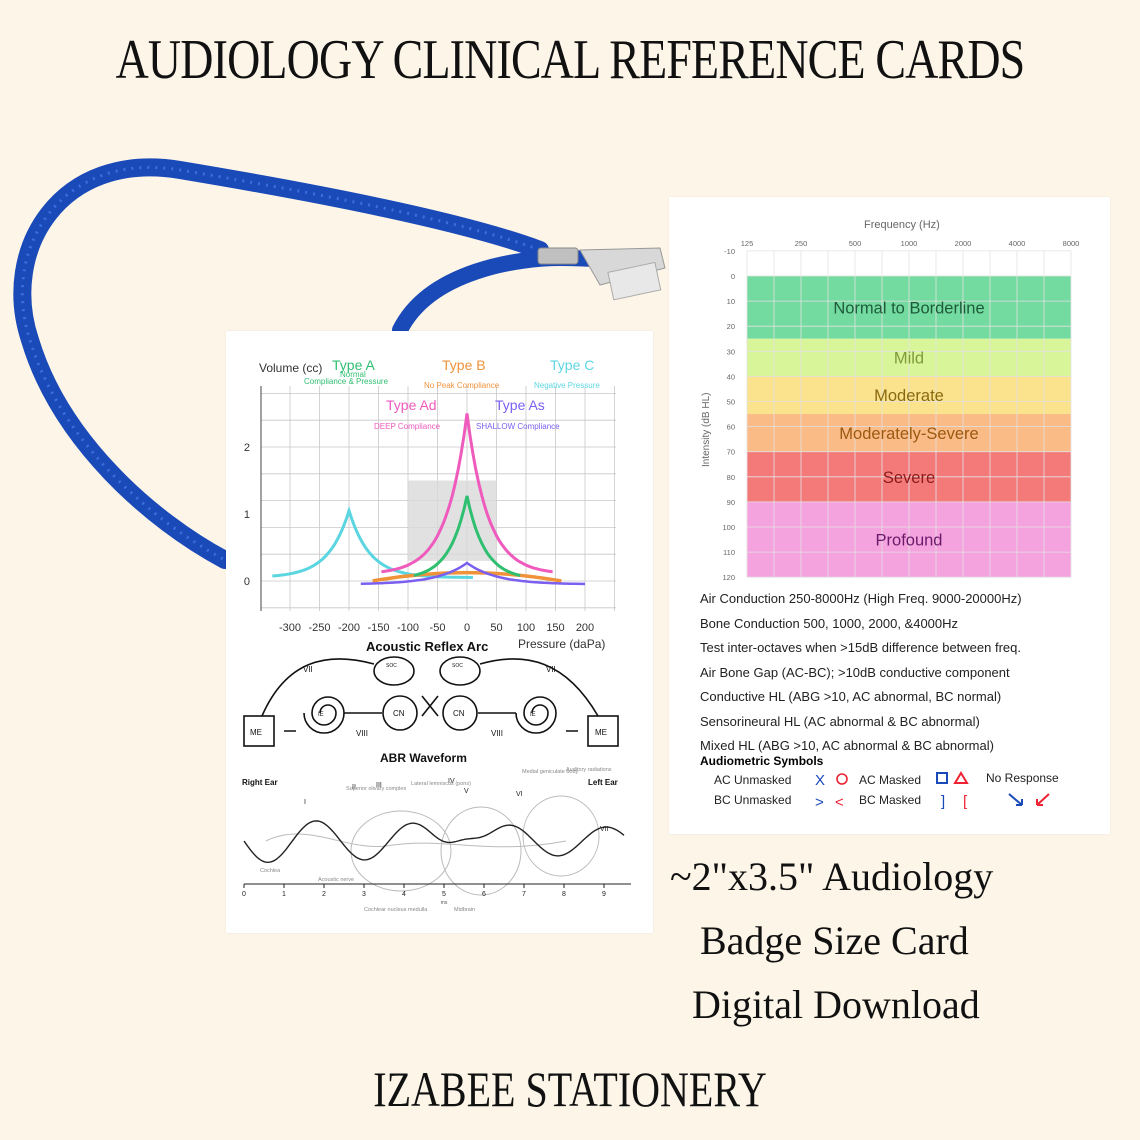 This screenshot has height=1140, width=1140. I want to click on abr-unit: ms, so click(444, 903).